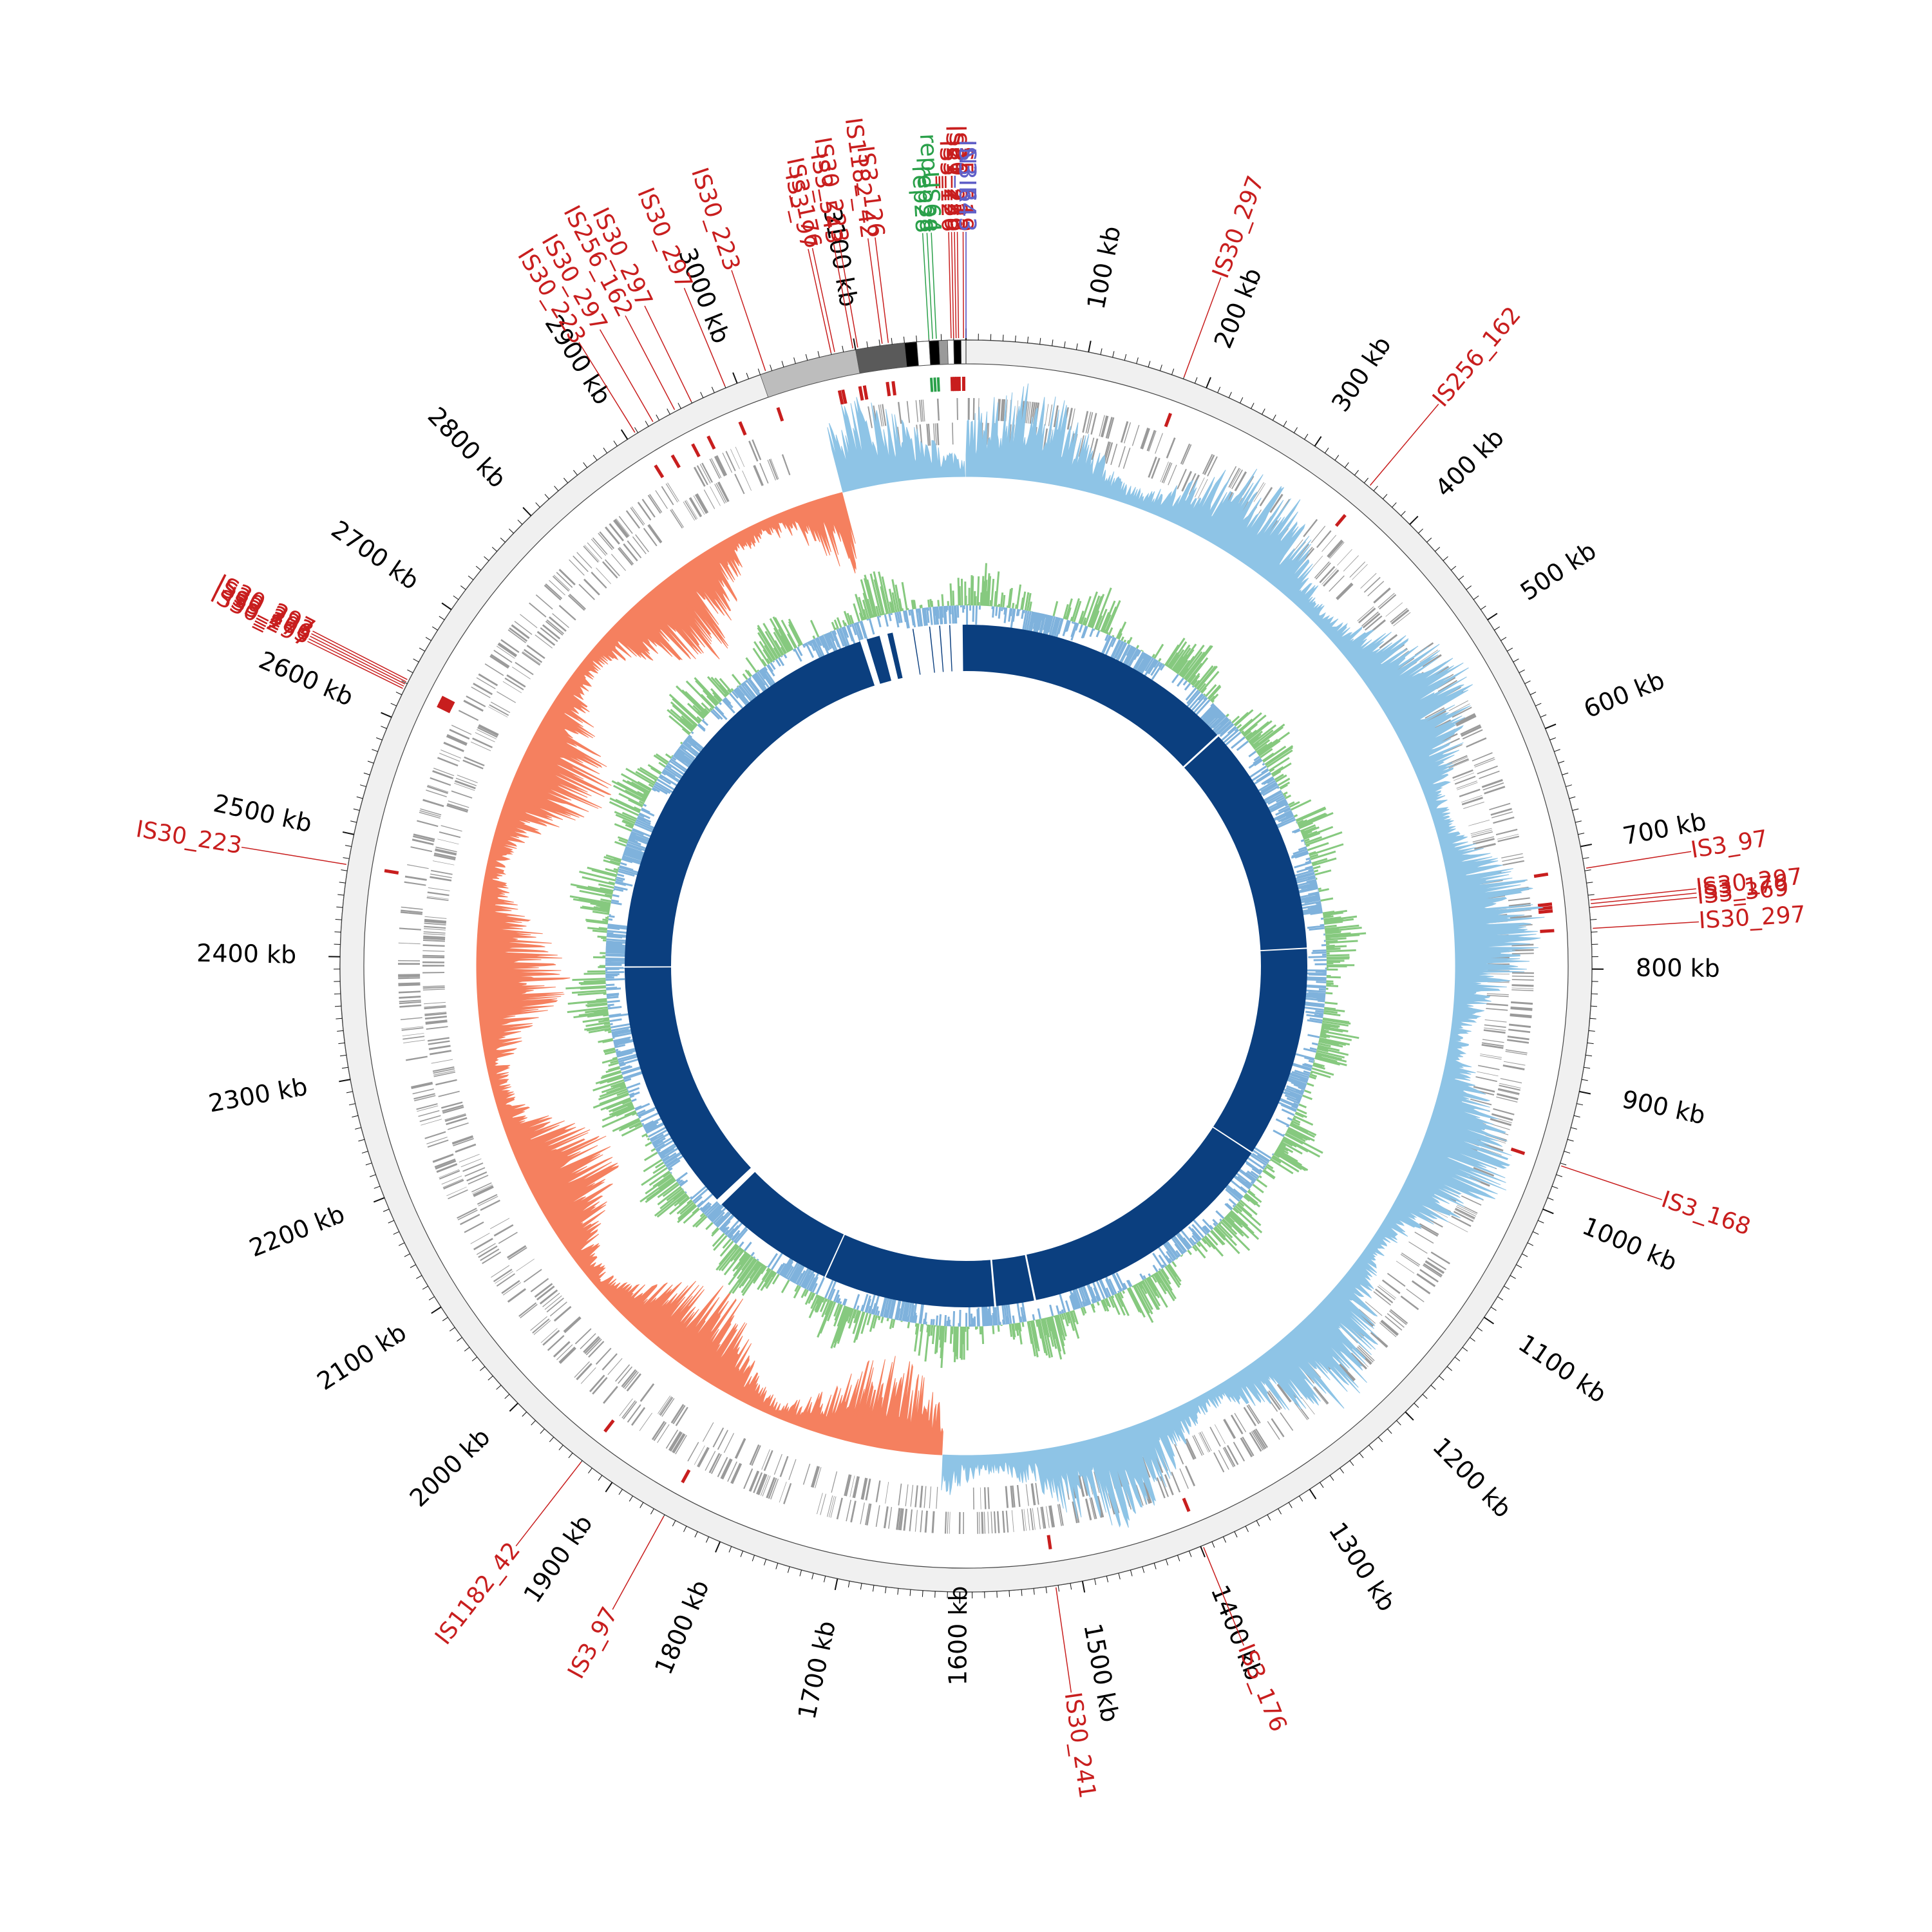  Describe the element at coordinates (950, 352) in the screenshot. I see `contig-block` at that location.